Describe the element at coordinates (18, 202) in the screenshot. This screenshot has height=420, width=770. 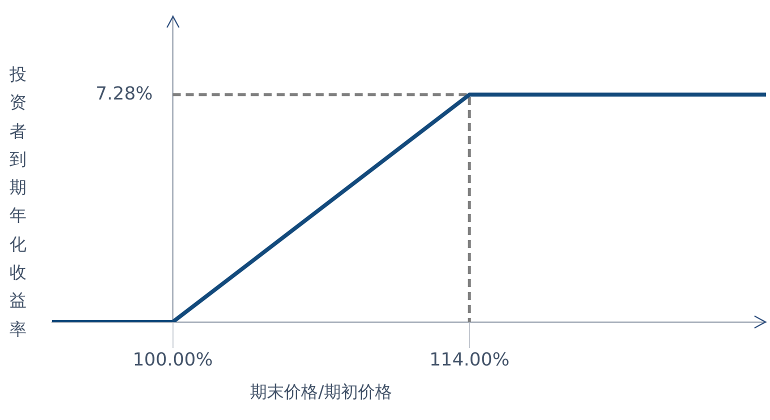
I see `text: 投资者到期年化收益率` at that location.